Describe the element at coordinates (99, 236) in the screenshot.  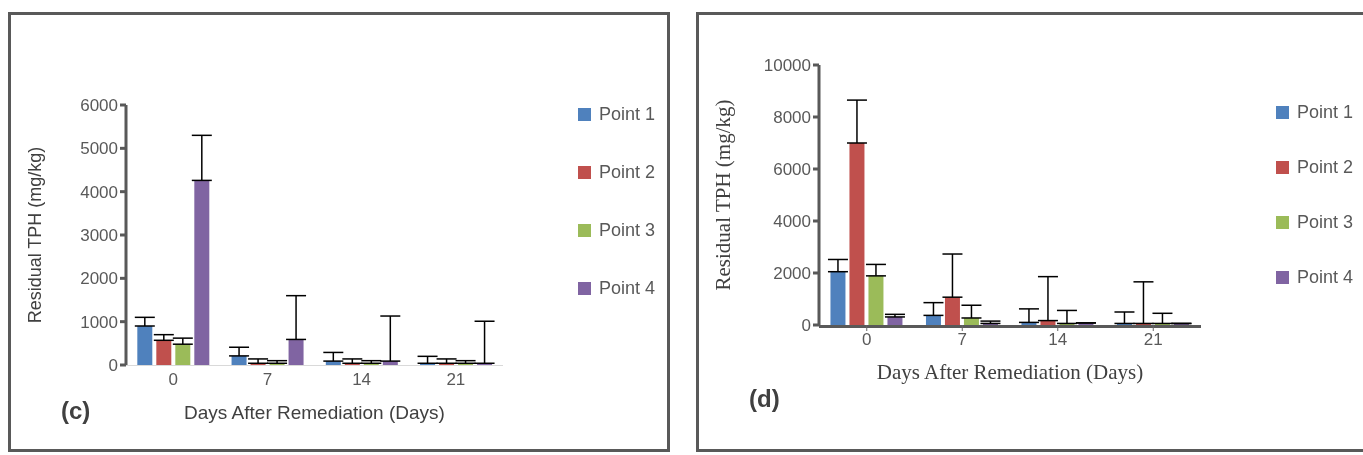
I see `y-tick-label: 3000` at that location.